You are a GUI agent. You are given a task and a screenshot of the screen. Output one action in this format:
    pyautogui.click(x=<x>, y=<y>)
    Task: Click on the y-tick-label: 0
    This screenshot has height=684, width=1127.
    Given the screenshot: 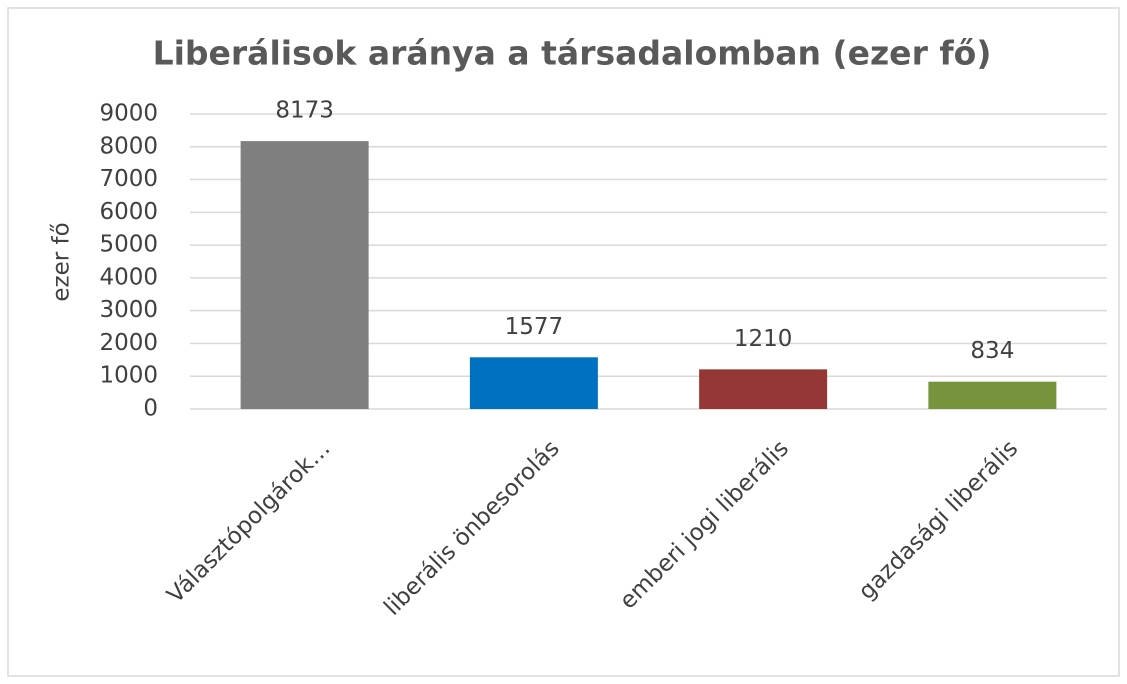 What is the action you would take?
    pyautogui.click(x=150, y=409)
    